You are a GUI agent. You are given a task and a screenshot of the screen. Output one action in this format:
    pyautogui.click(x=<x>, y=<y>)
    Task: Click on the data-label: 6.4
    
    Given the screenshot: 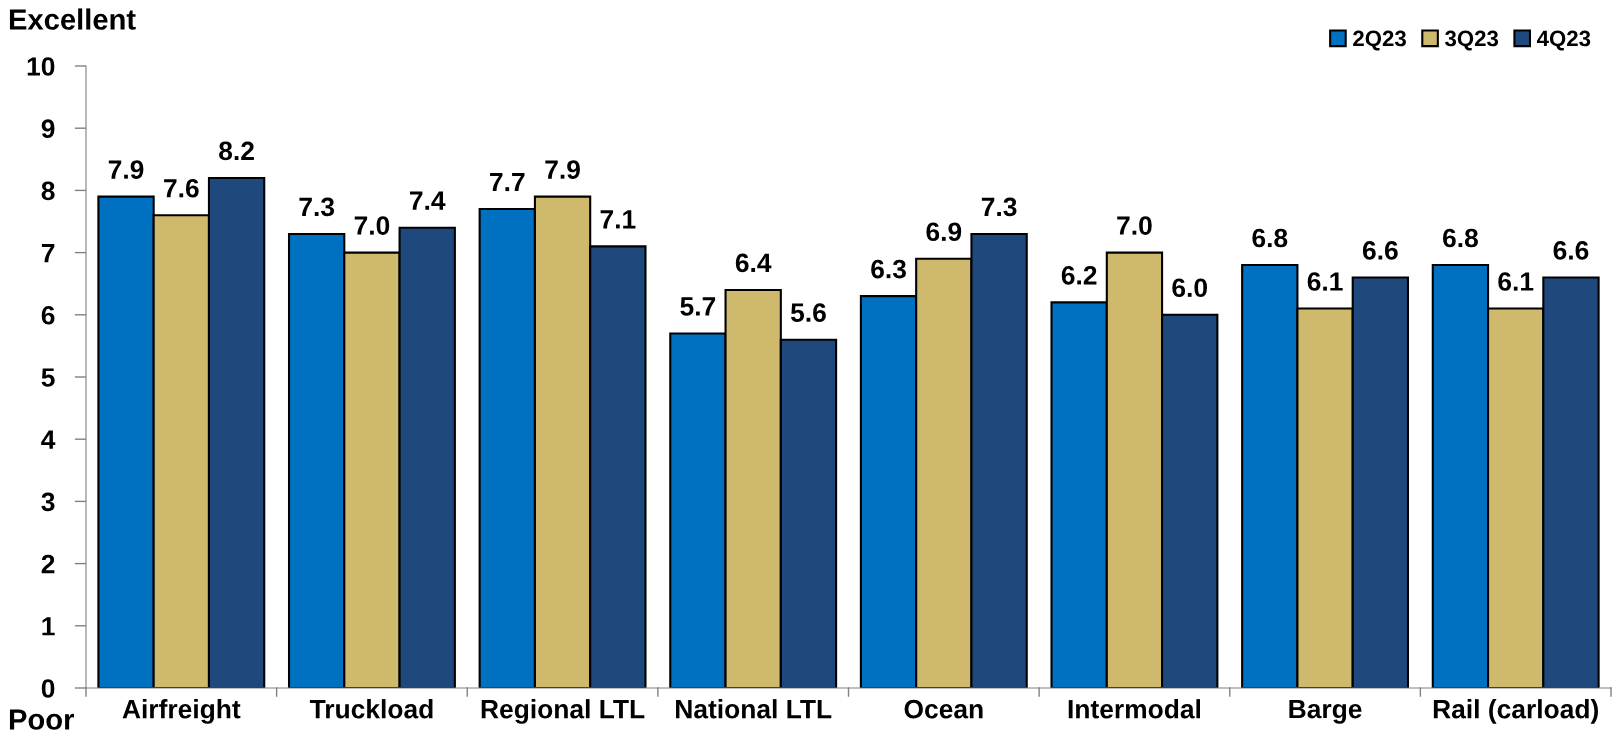 What is the action you would take?
    pyautogui.click(x=753, y=263)
    